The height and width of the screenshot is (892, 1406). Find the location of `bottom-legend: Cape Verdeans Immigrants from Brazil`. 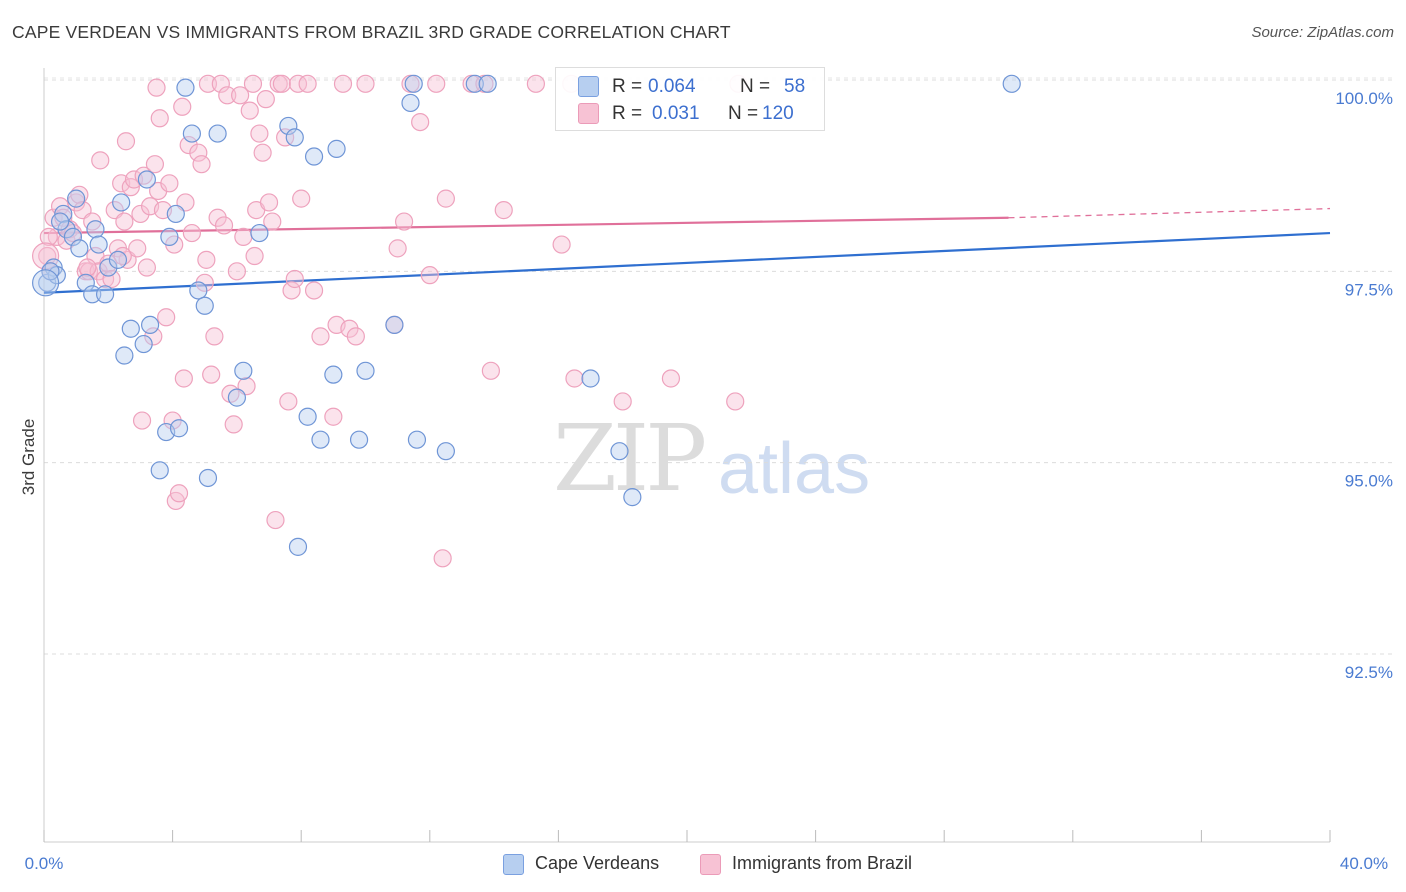

bottom-legend: Cape Verdeans Immigrants from Brazil is located at coordinates (703, 865).